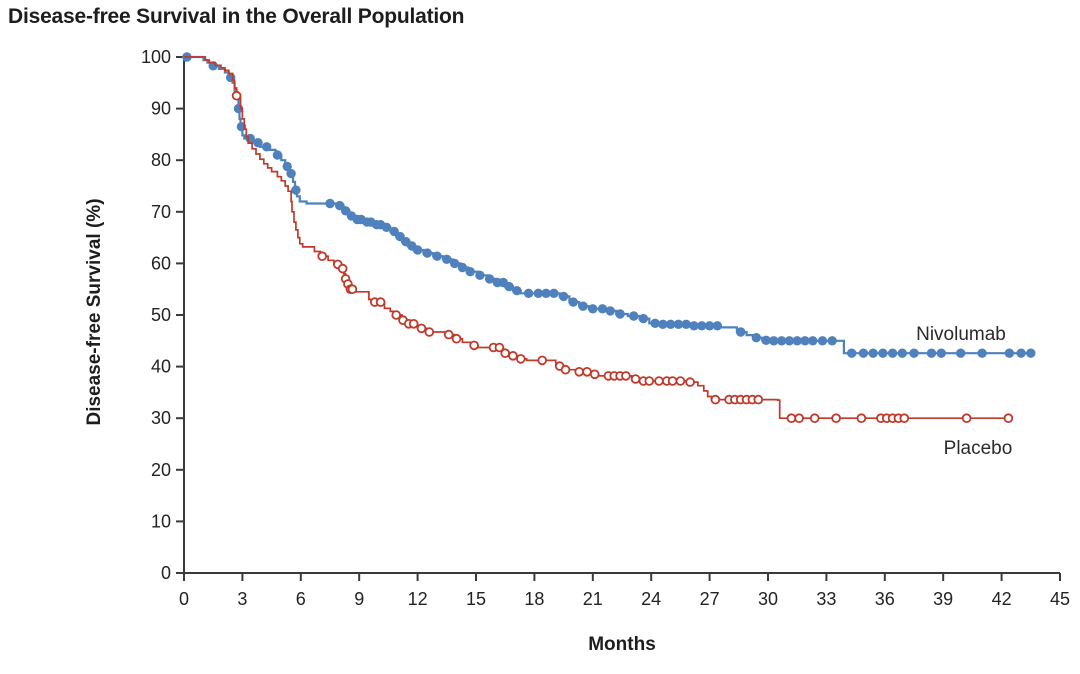  What do you see at coordinates (161, 263) in the screenshot?
I see `y-tick-label: 60` at bounding box center [161, 263].